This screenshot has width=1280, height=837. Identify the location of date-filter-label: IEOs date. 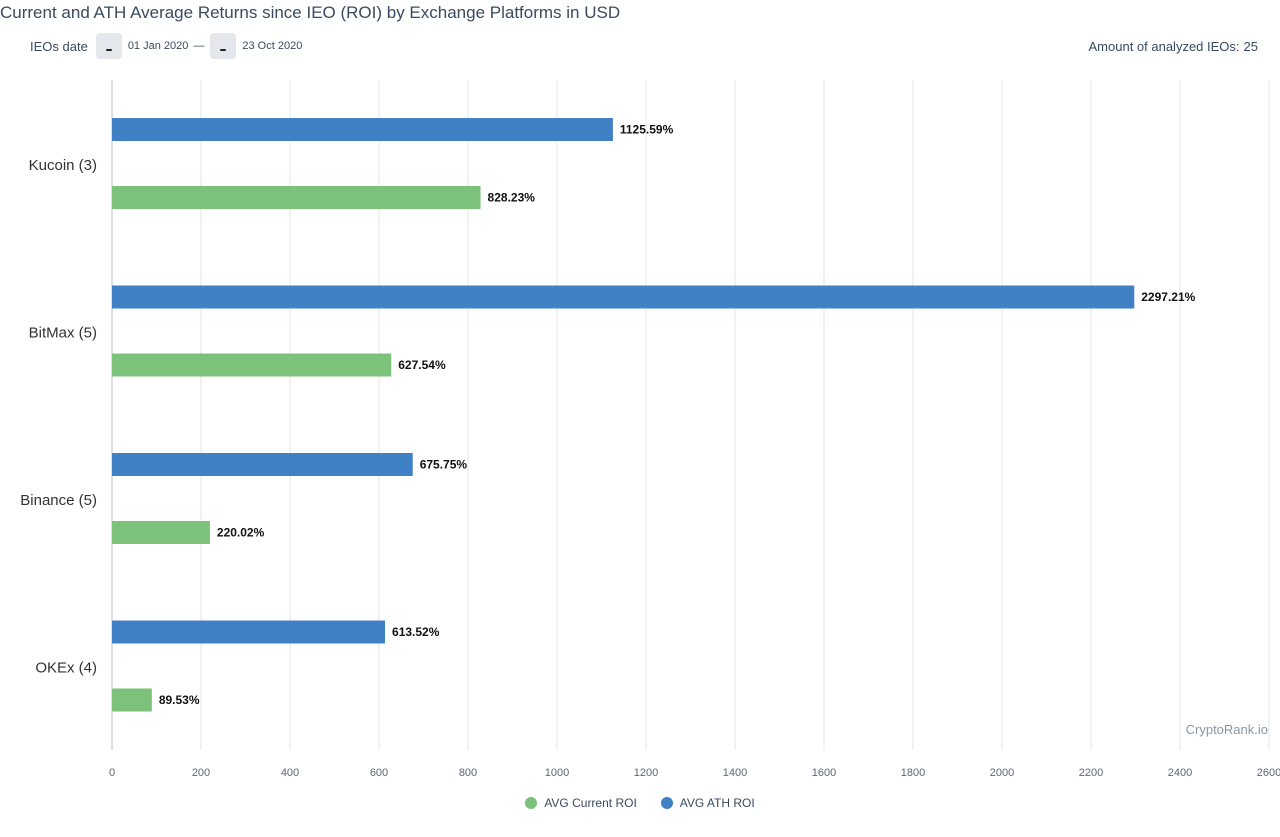
(59, 46).